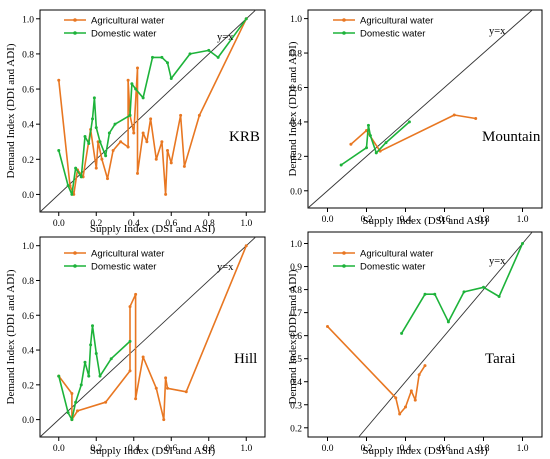  What do you see at coordinates (28, 196) in the screenshot?
I see `y-tick-label: 0.0` at bounding box center [28, 196].